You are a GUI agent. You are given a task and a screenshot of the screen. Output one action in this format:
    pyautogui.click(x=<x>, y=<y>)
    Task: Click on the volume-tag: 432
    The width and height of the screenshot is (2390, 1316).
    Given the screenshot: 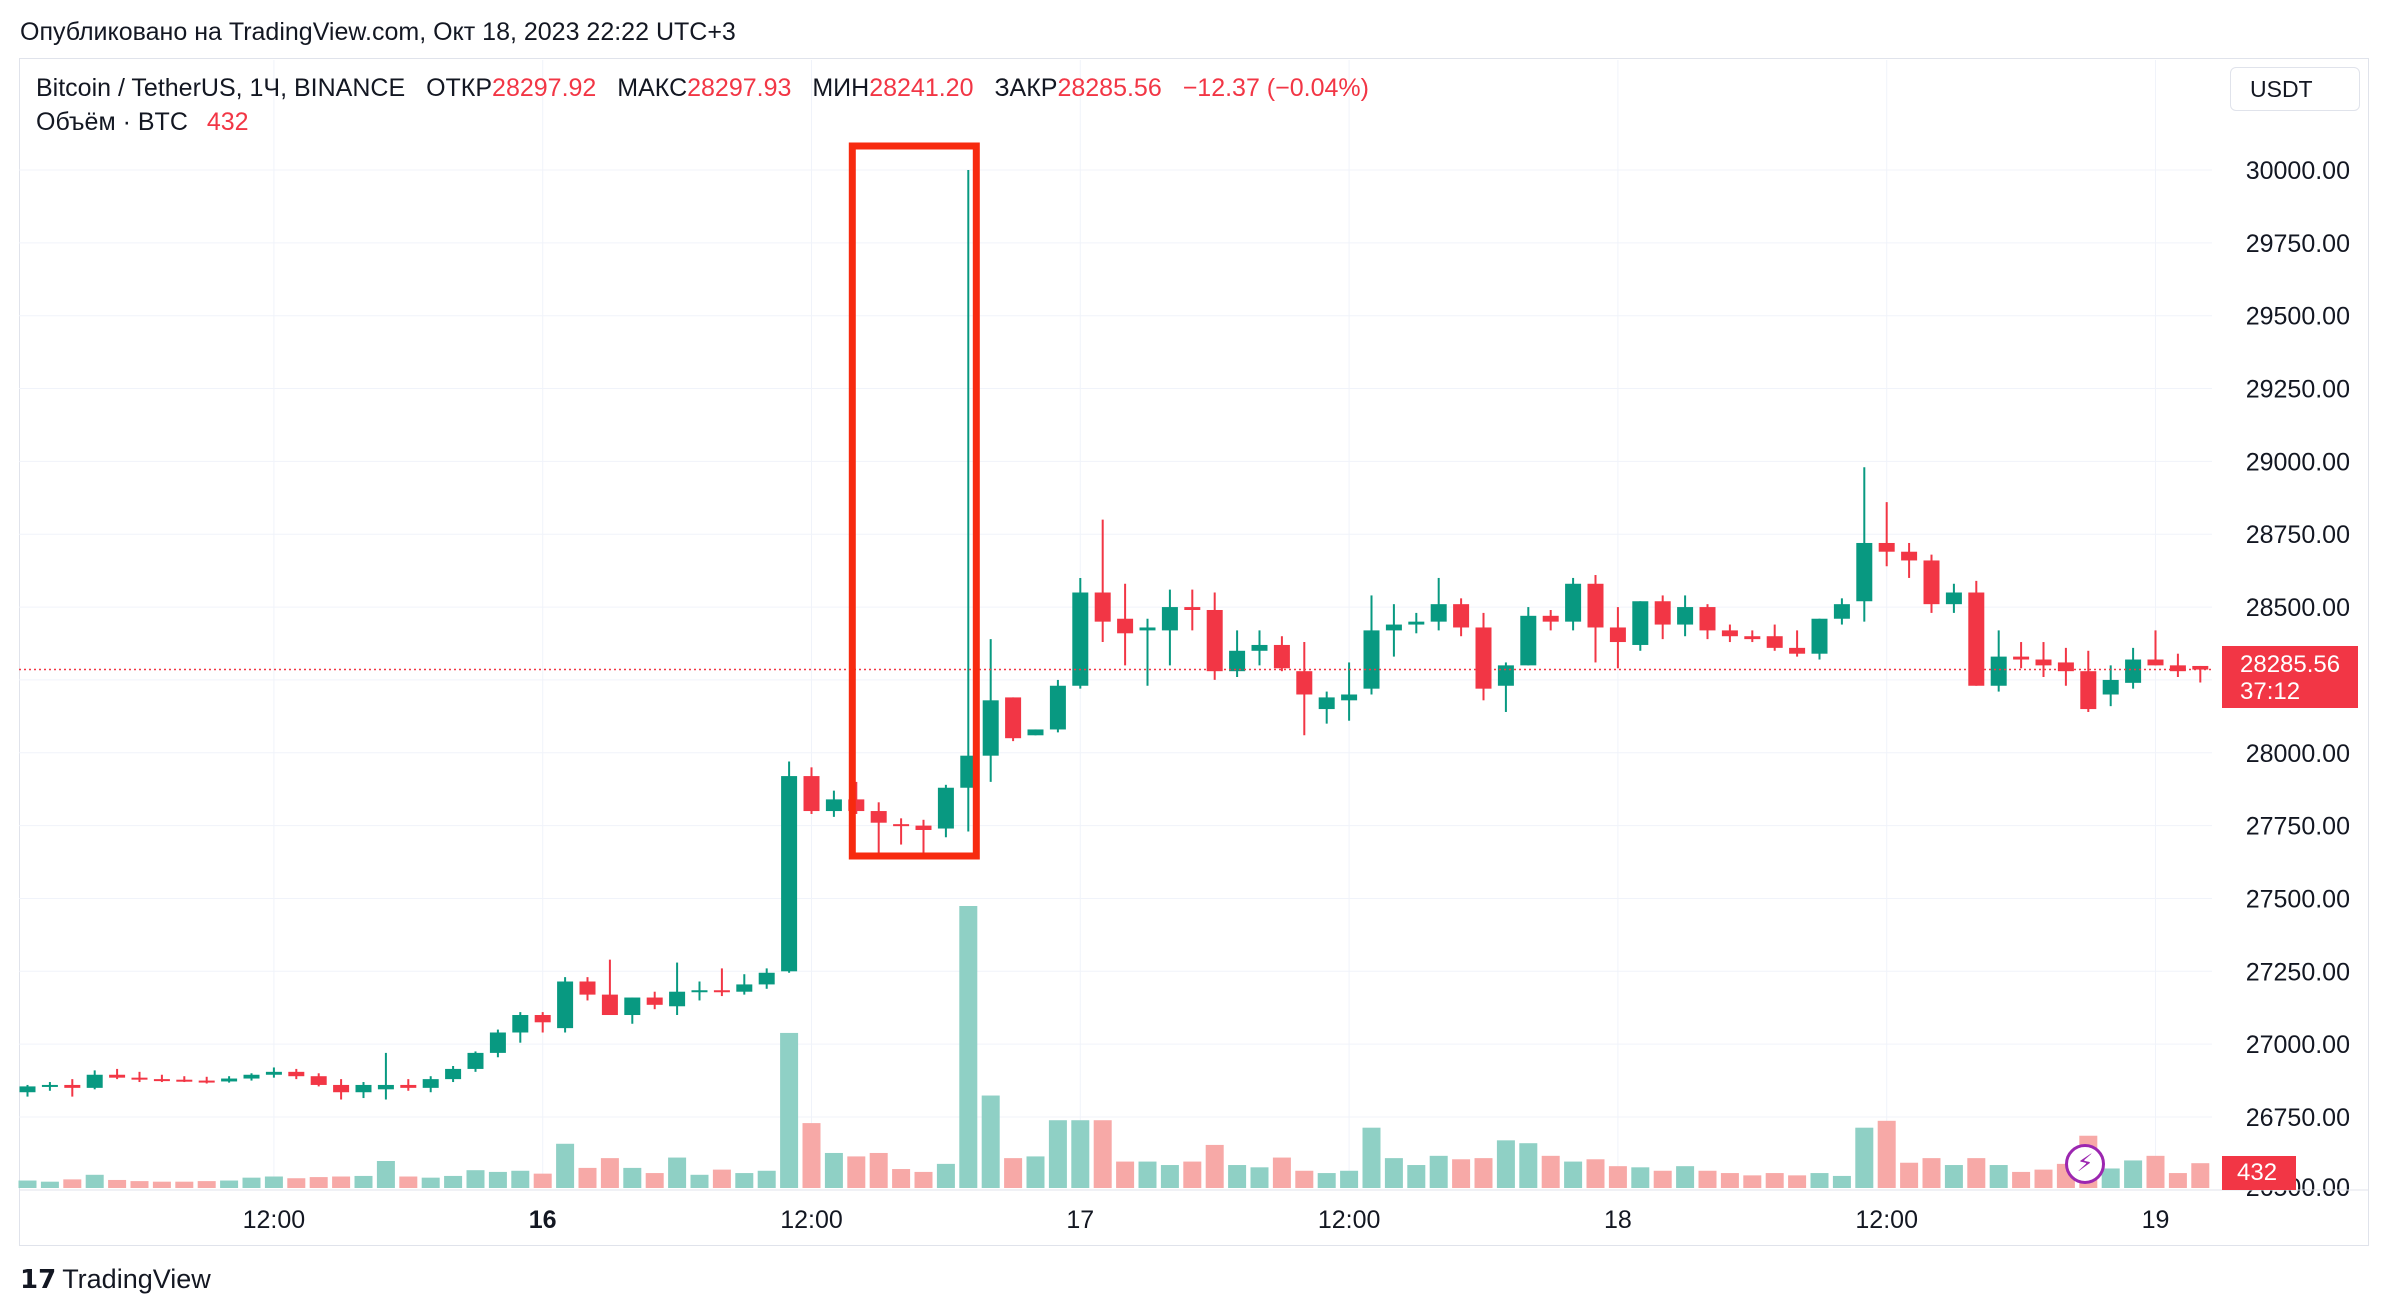 What is the action you would take?
    pyautogui.click(x=2259, y=1173)
    